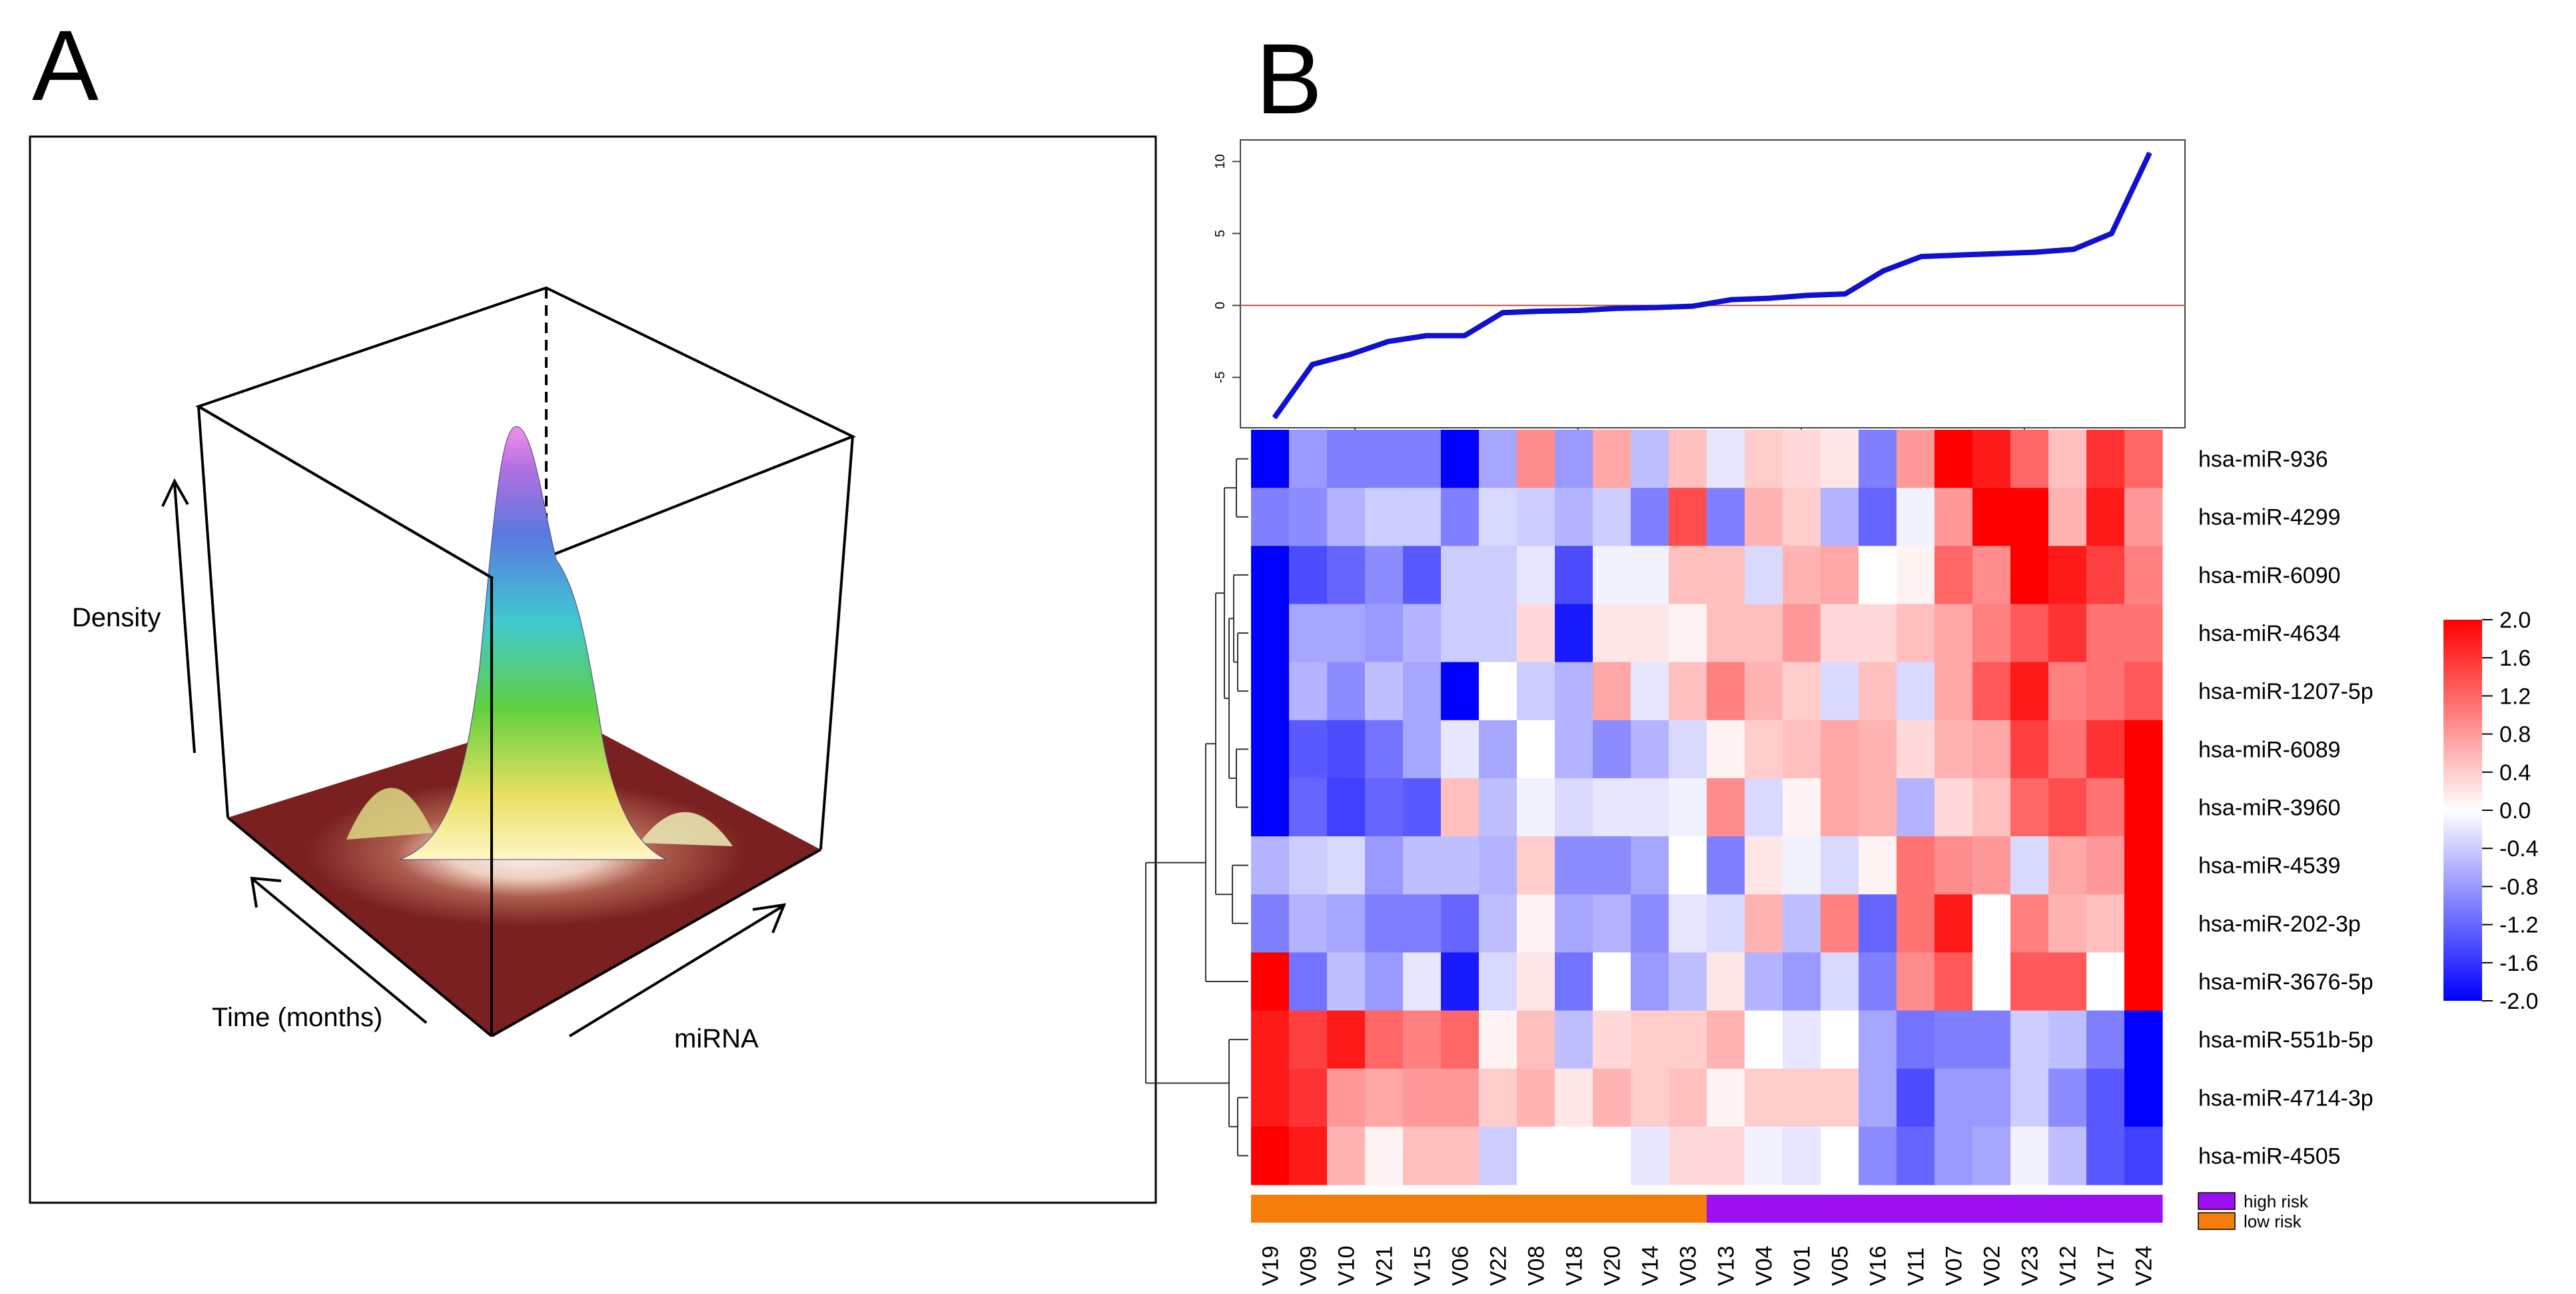 The height and width of the screenshot is (1294, 2576). I want to click on density-arrow, so click(179, 616).